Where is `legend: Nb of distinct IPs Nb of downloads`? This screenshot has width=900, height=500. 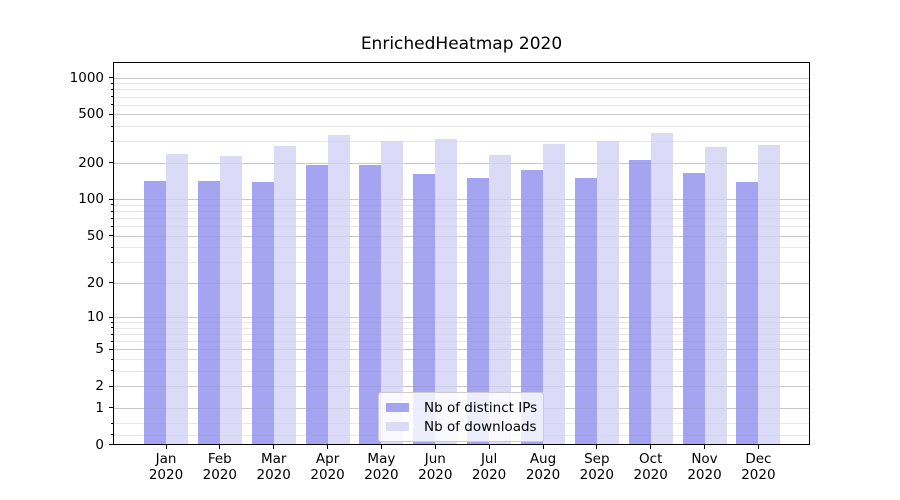 legend: Nb of distinct IPs Nb of downloads is located at coordinates (461, 417).